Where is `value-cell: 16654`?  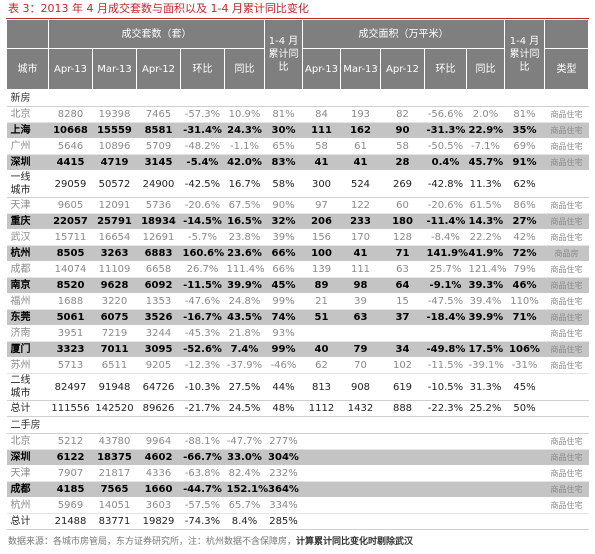
value-cell: 16654 is located at coordinates (114, 237).